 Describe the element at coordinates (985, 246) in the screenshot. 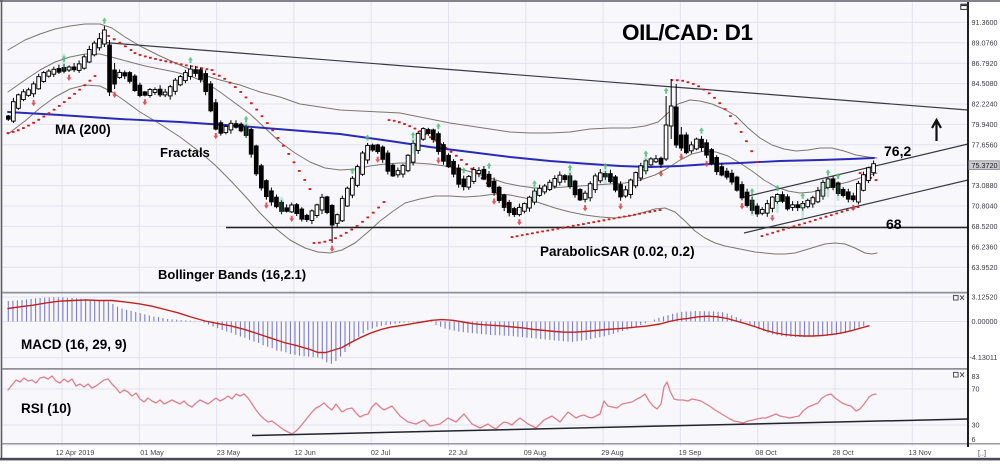

I see `svg-text: 66.2360` at that location.